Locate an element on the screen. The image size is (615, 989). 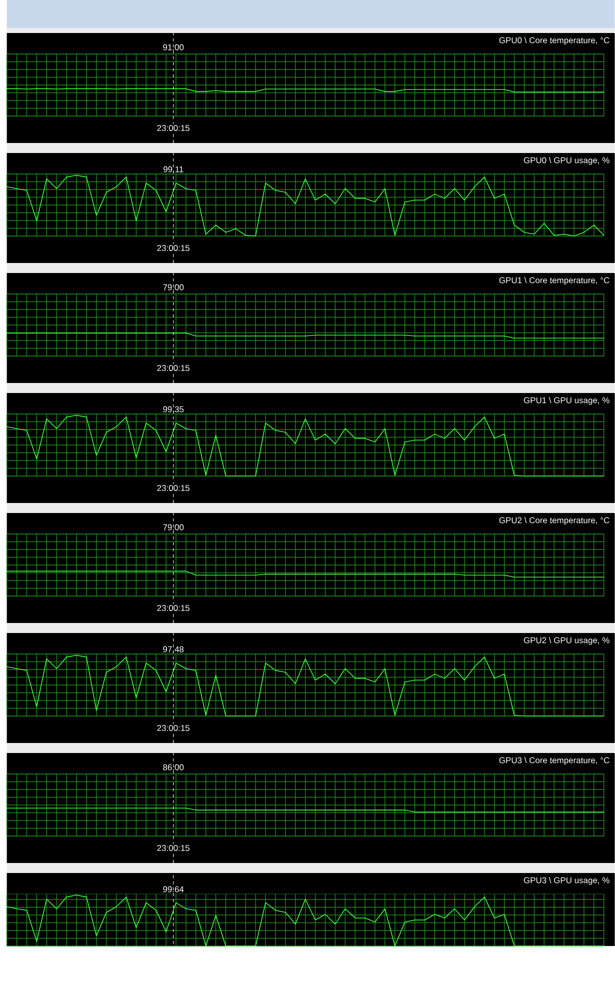
text: 97.48 is located at coordinates (173, 649).